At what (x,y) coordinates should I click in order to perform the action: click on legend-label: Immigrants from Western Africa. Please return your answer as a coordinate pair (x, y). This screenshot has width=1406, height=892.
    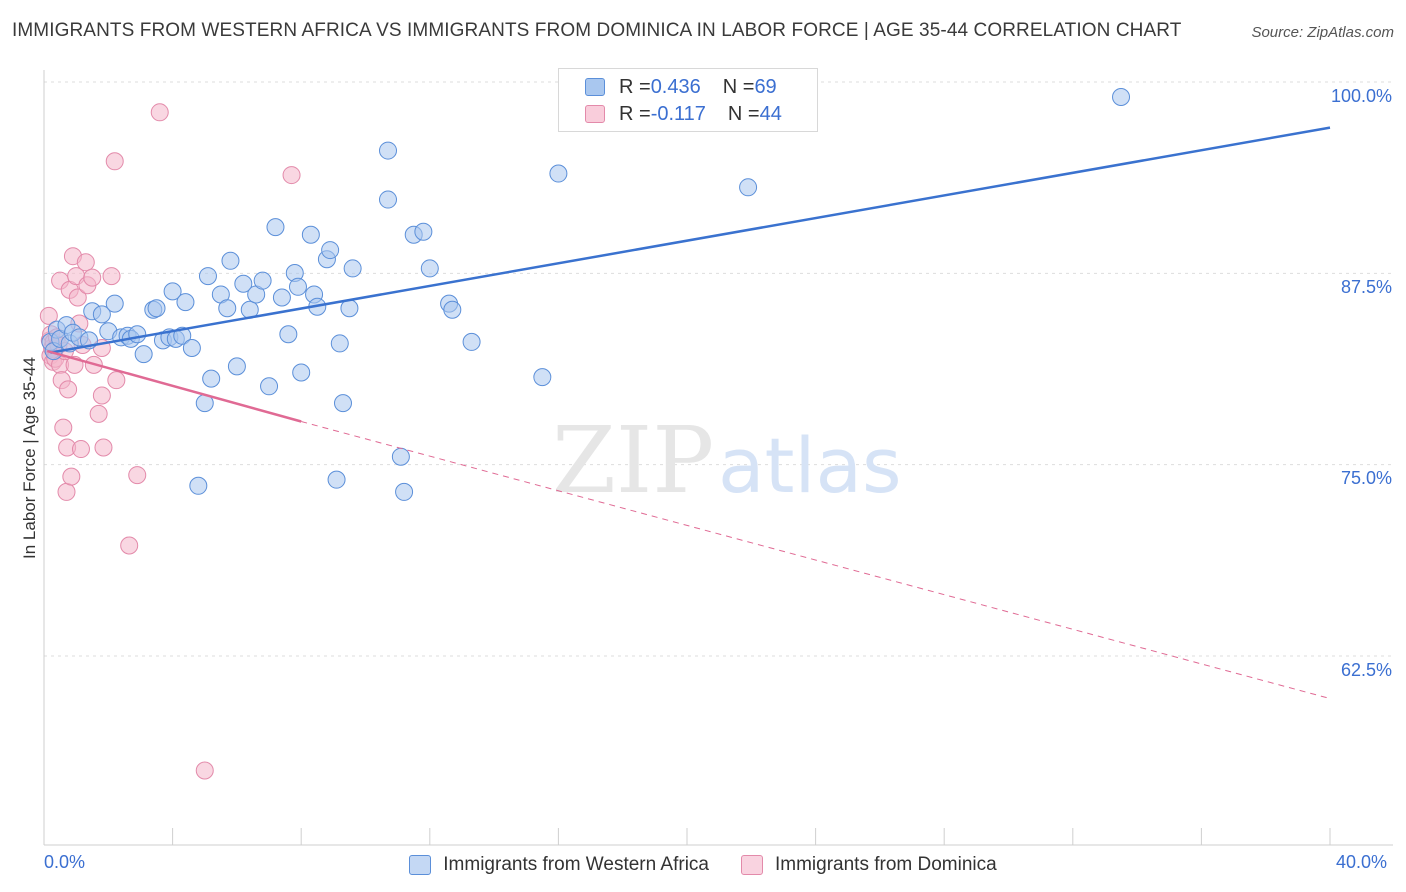
    Looking at the image, I should click on (576, 864).